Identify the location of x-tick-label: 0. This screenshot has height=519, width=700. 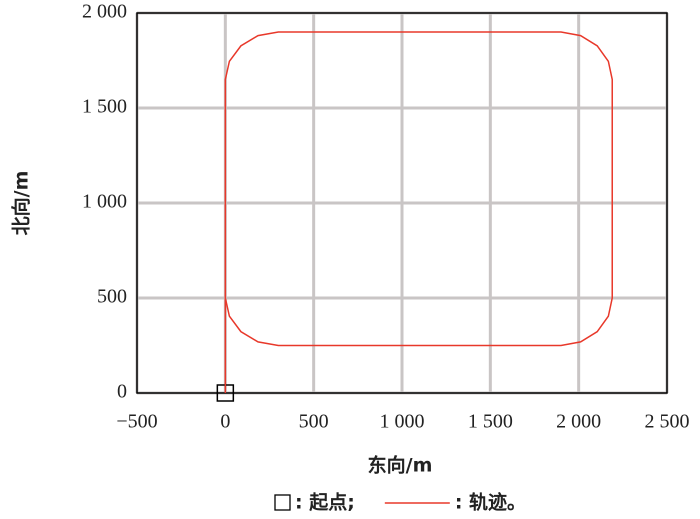
(225, 422).